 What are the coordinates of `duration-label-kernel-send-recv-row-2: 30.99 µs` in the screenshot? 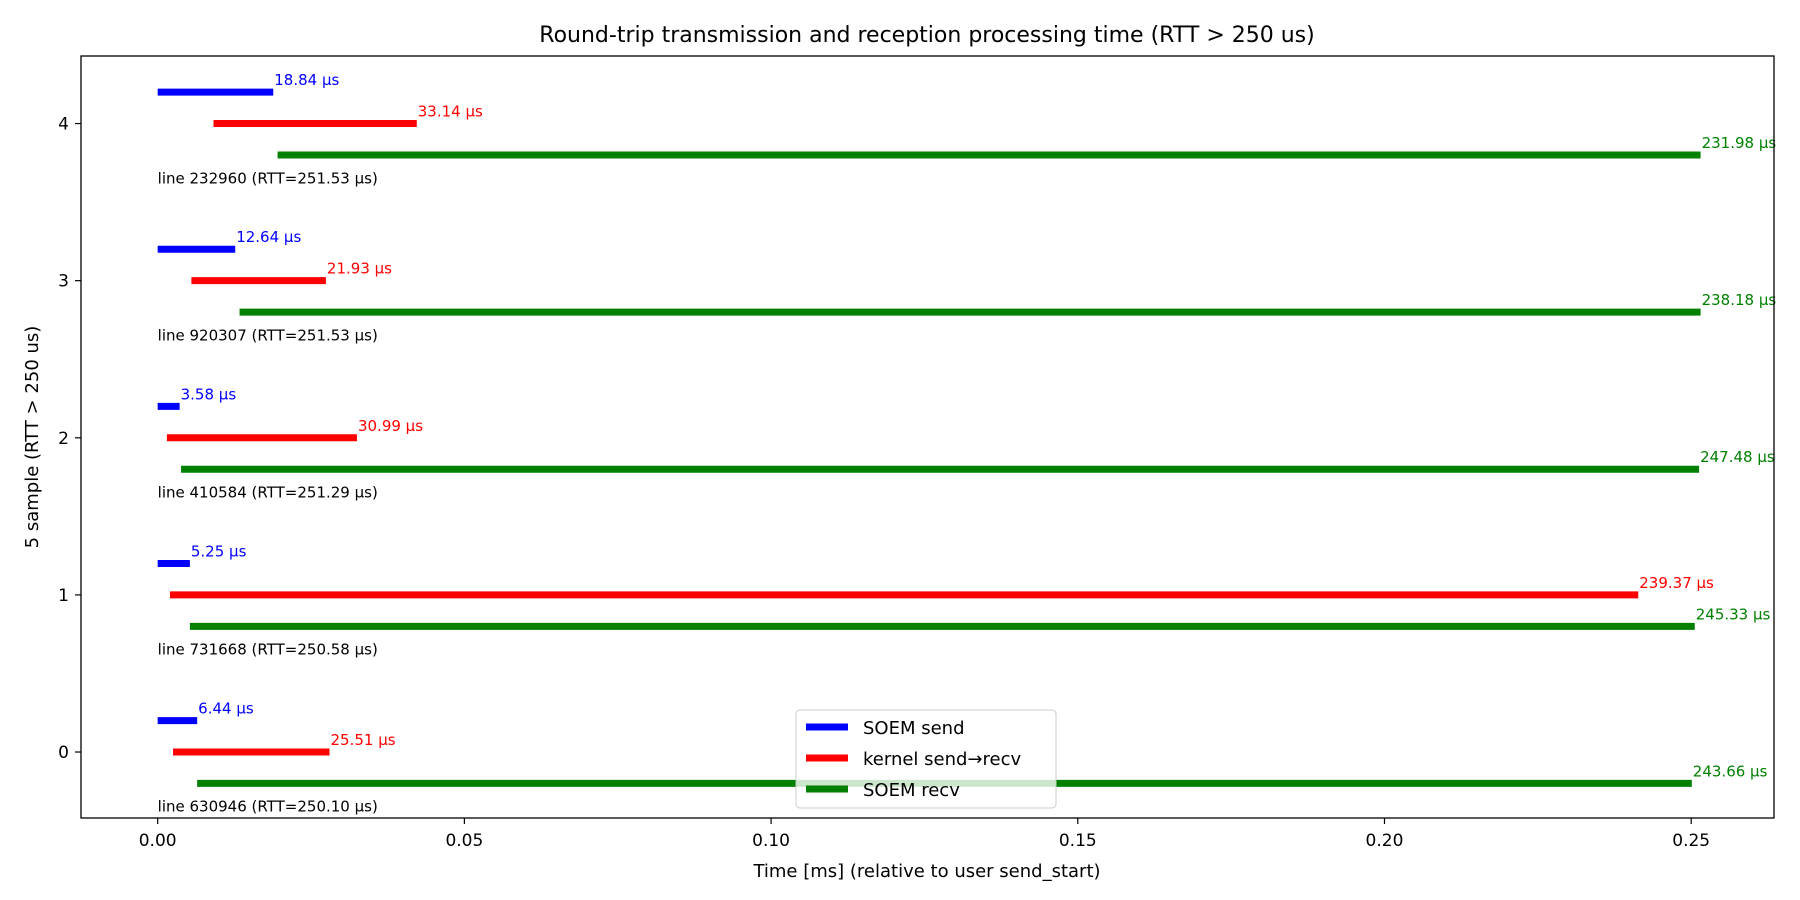 It's located at (390, 426).